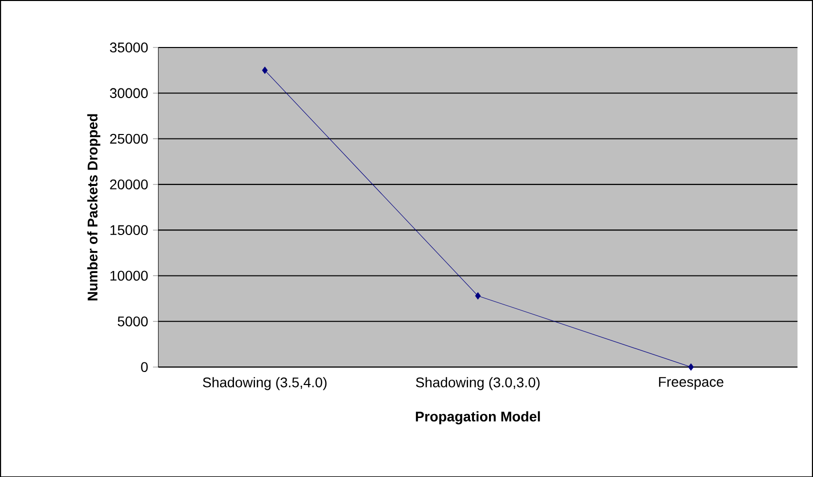 Image resolution: width=813 pixels, height=477 pixels. Describe the element at coordinates (129, 47) in the screenshot. I see `y-tick-label: 35000` at that location.